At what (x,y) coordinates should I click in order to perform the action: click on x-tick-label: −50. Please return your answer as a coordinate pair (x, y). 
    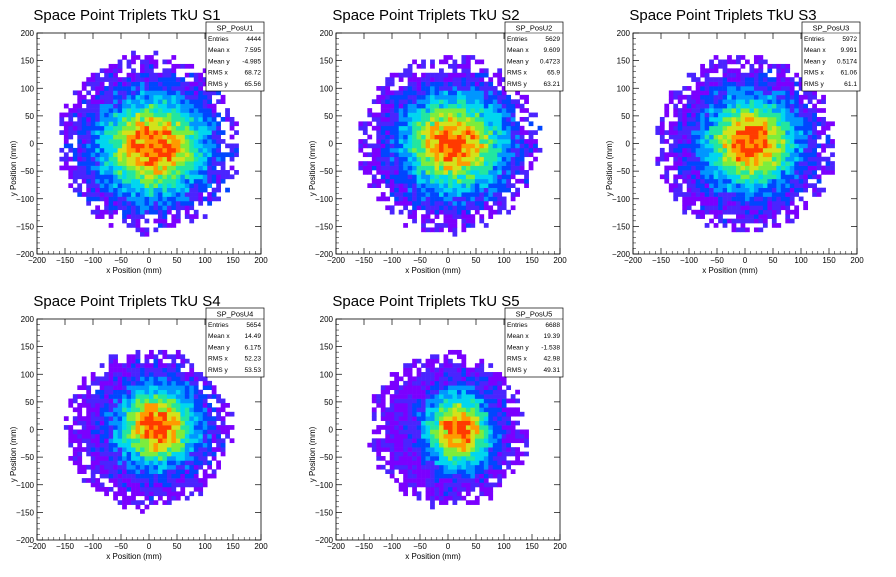
    Looking at the image, I should click on (717, 260).